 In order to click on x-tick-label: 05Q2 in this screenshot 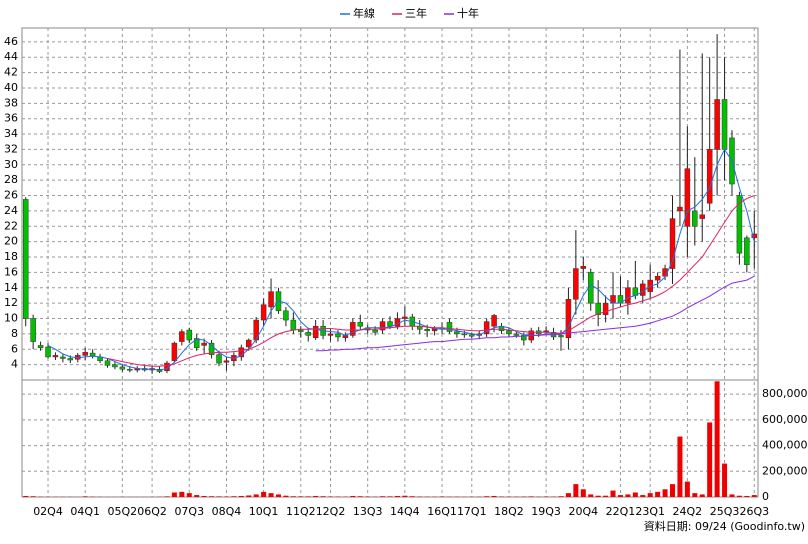, I will do `click(123, 511)`.